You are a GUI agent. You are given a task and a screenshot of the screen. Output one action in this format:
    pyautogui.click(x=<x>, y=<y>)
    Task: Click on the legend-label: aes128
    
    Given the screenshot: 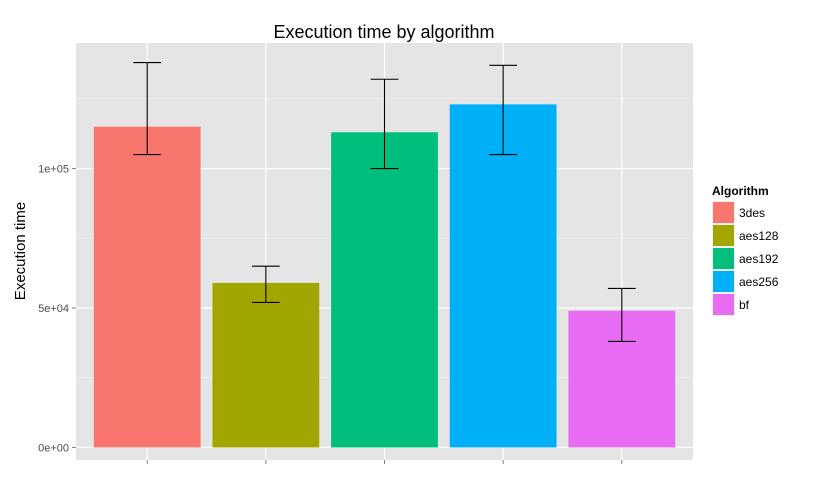 What is the action you would take?
    pyautogui.click(x=759, y=236)
    